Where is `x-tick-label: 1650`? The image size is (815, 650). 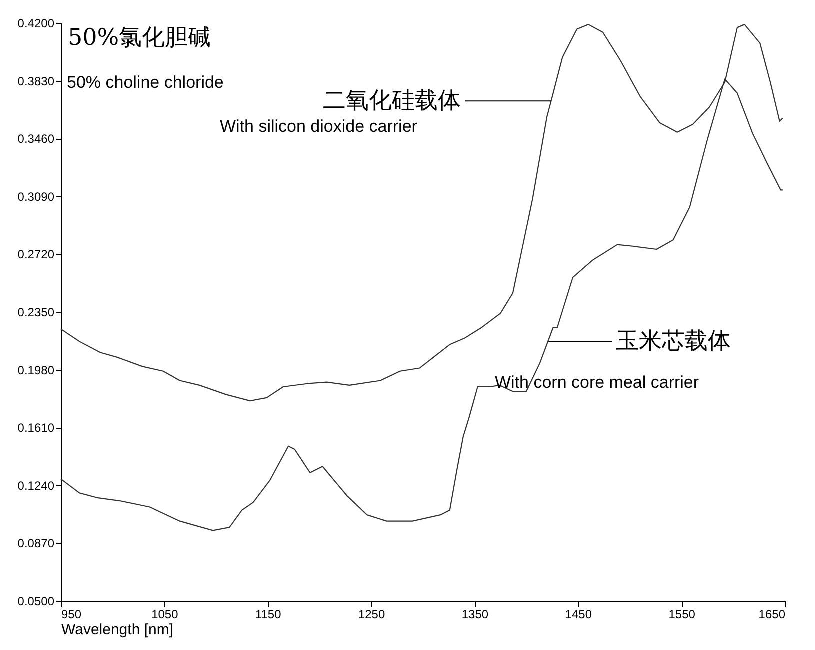 x-tick-label: 1650 is located at coordinates (772, 615).